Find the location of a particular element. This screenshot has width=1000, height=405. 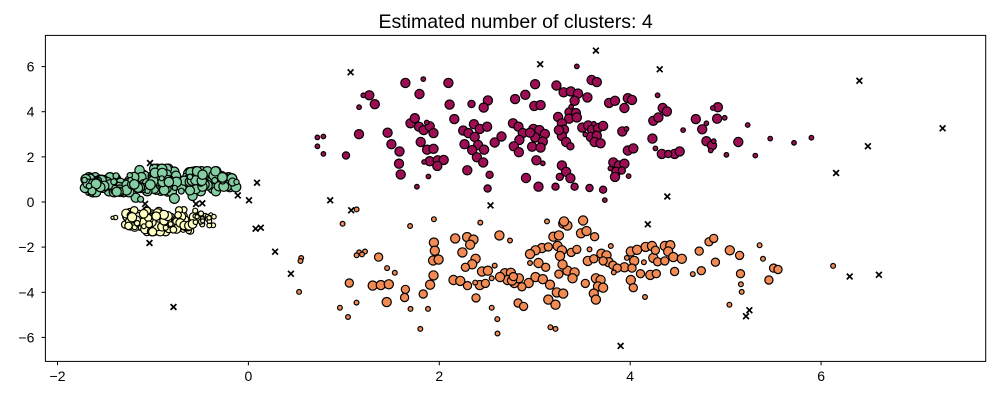

svg-text: −6 is located at coordinates (26, 337).